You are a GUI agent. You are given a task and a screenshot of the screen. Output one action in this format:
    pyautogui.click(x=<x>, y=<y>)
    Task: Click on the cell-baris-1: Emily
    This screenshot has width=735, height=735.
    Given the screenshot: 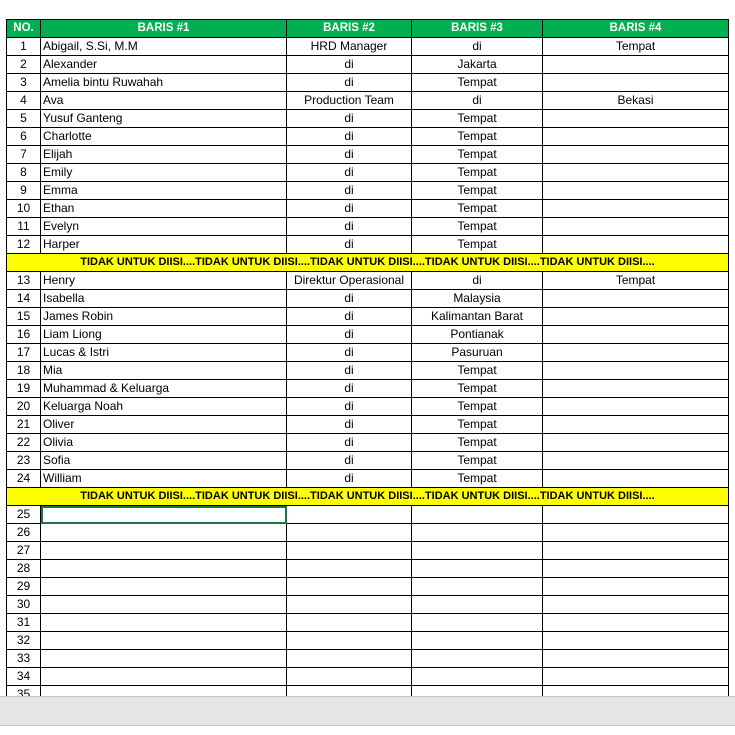 What is the action you would take?
    pyautogui.click(x=163, y=172)
    